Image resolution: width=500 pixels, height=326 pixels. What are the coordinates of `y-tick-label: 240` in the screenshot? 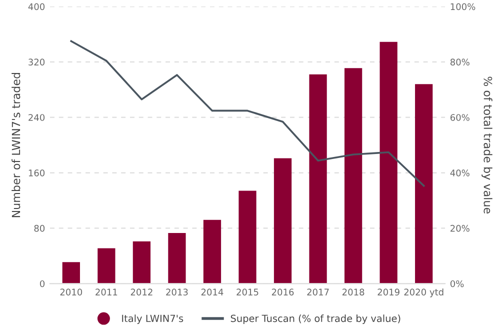 It's located at (36, 117).